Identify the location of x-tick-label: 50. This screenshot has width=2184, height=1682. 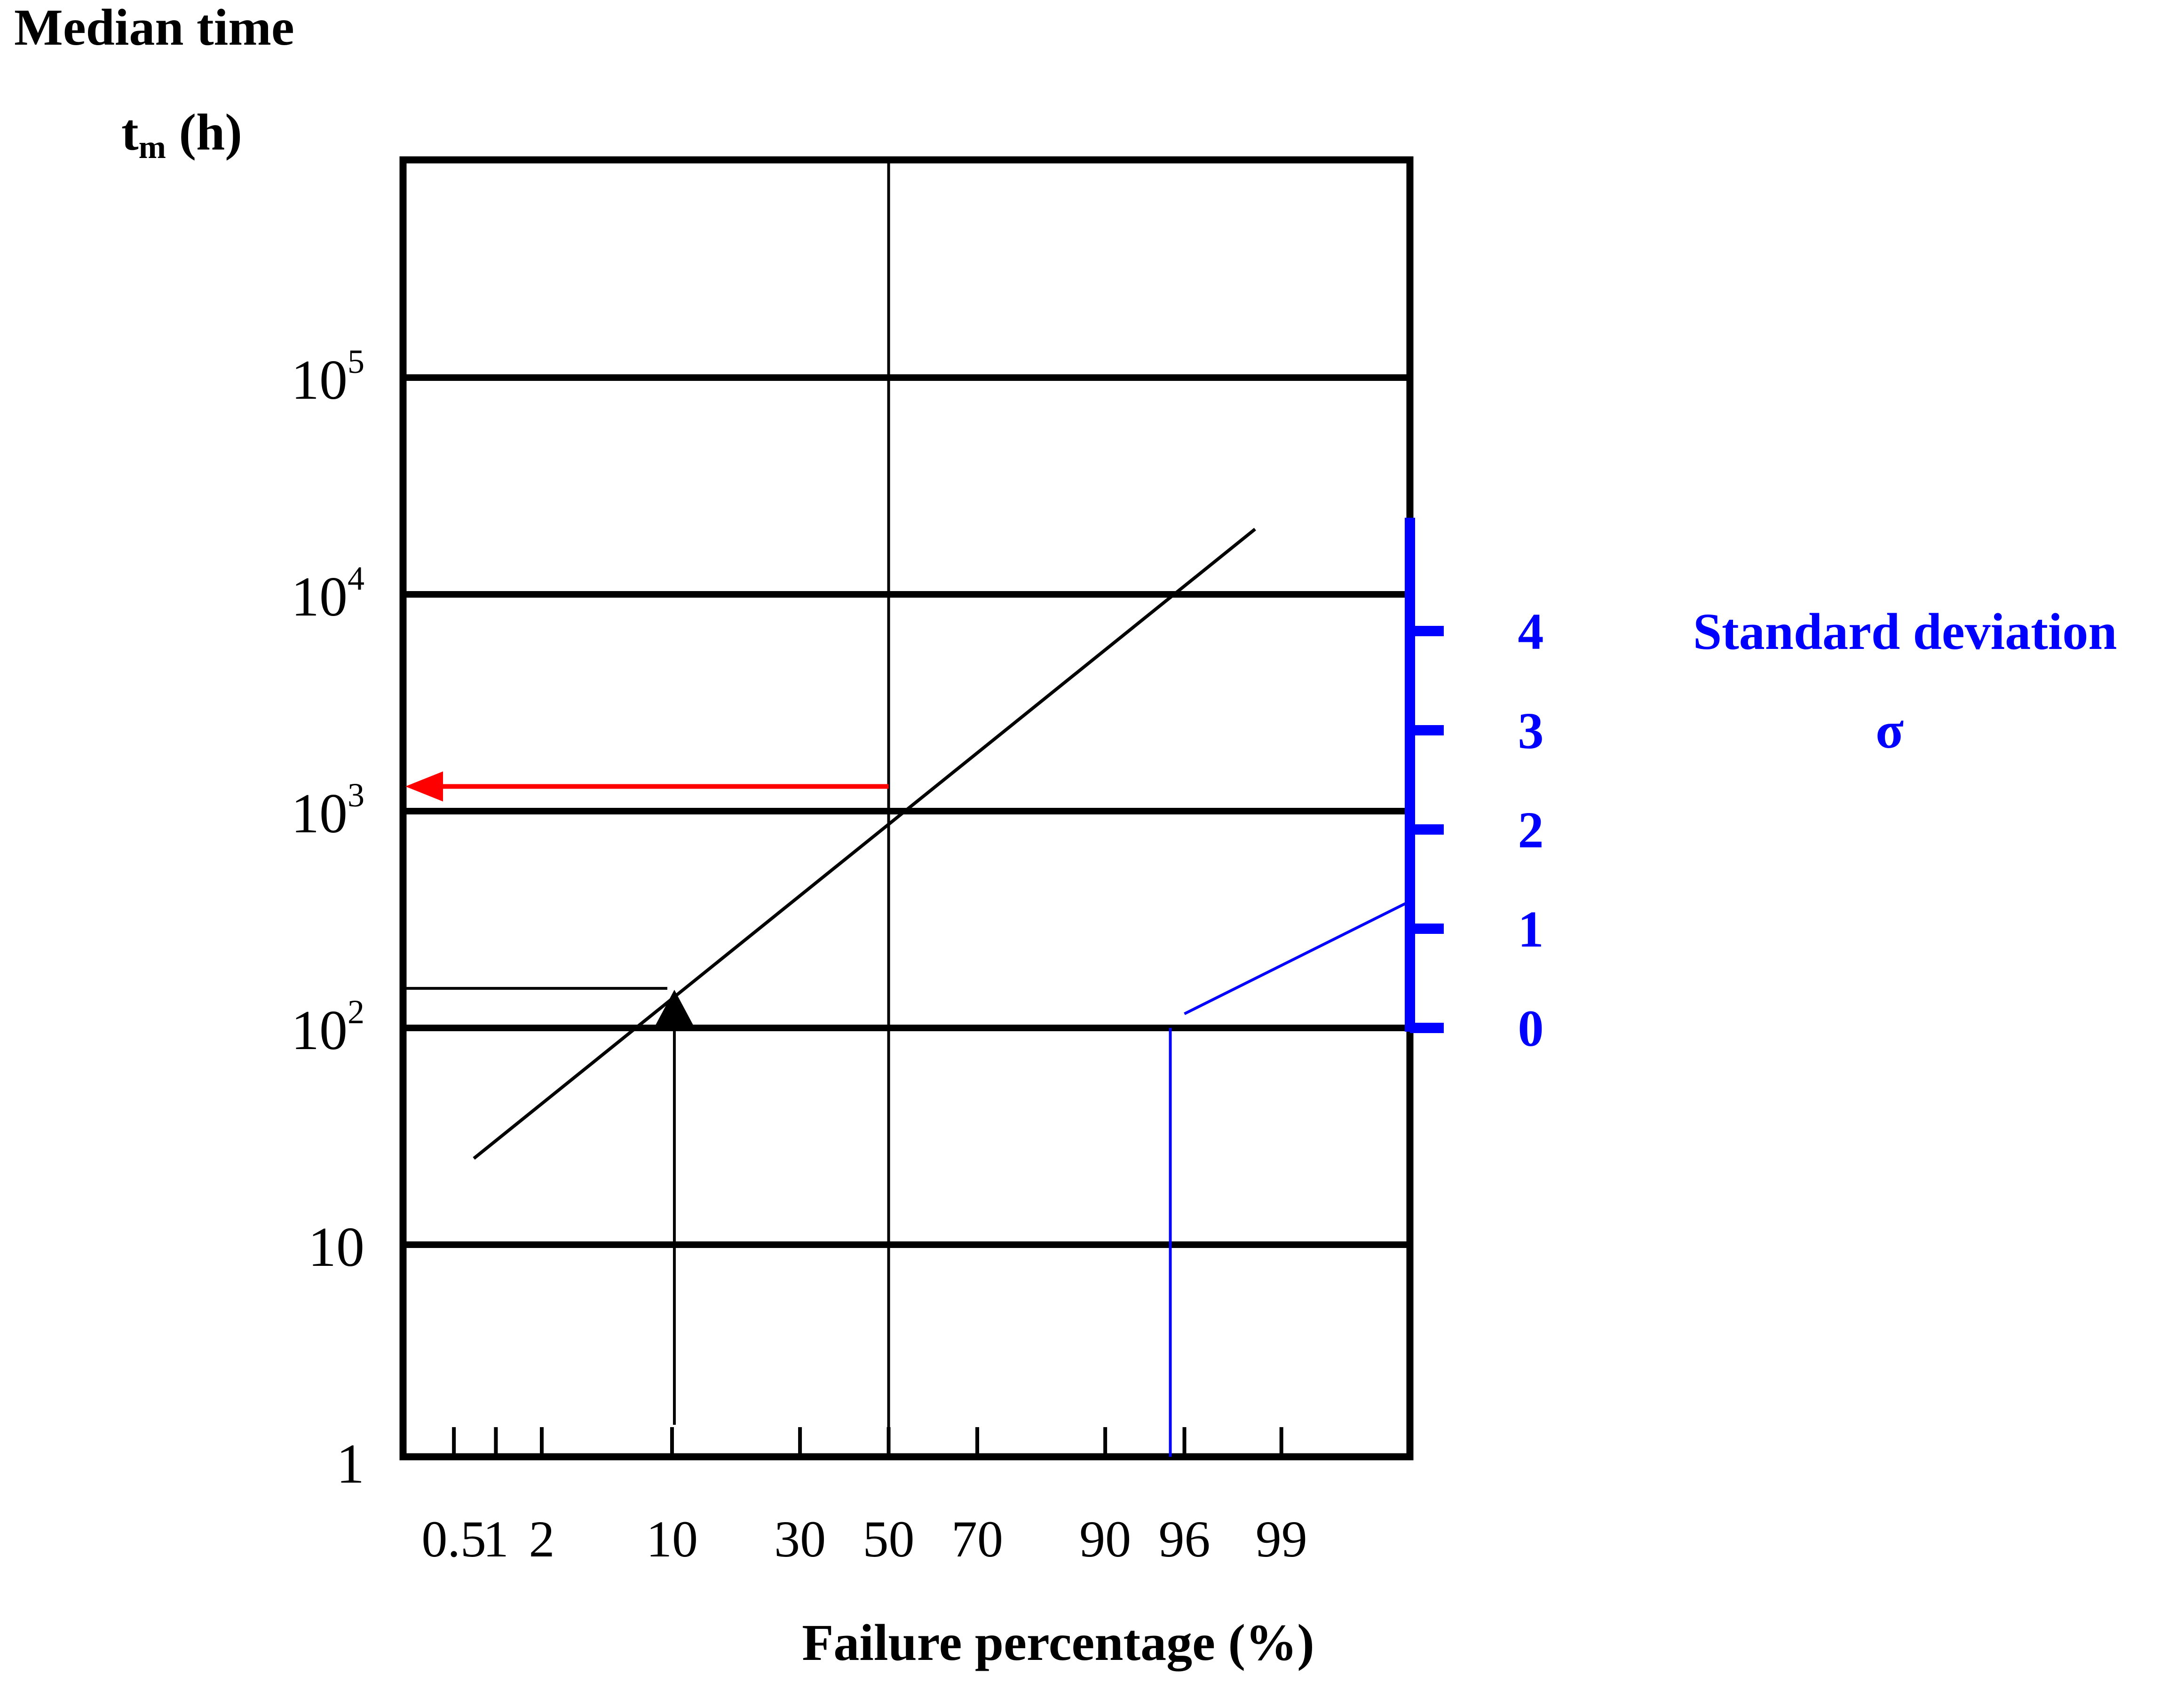
(889, 1539).